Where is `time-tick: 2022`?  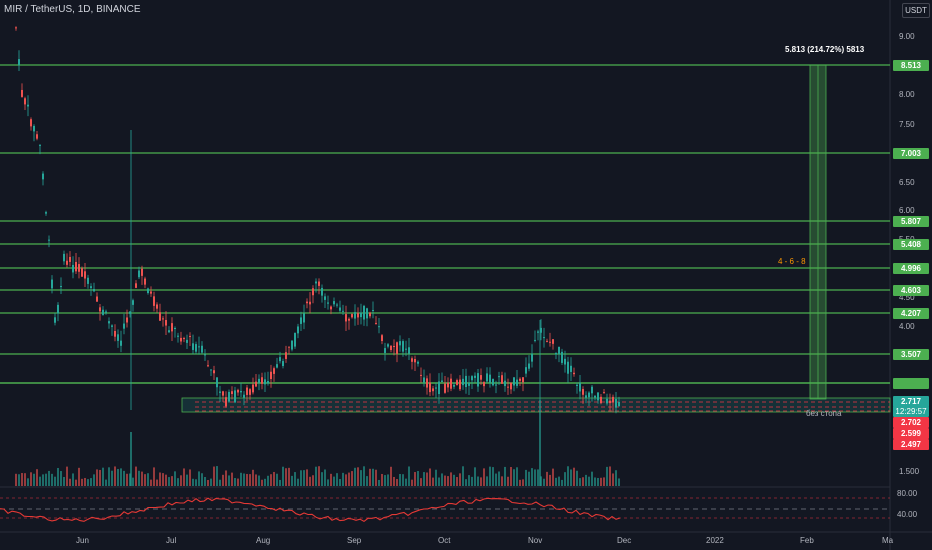
time-tick: 2022 is located at coordinates (715, 540).